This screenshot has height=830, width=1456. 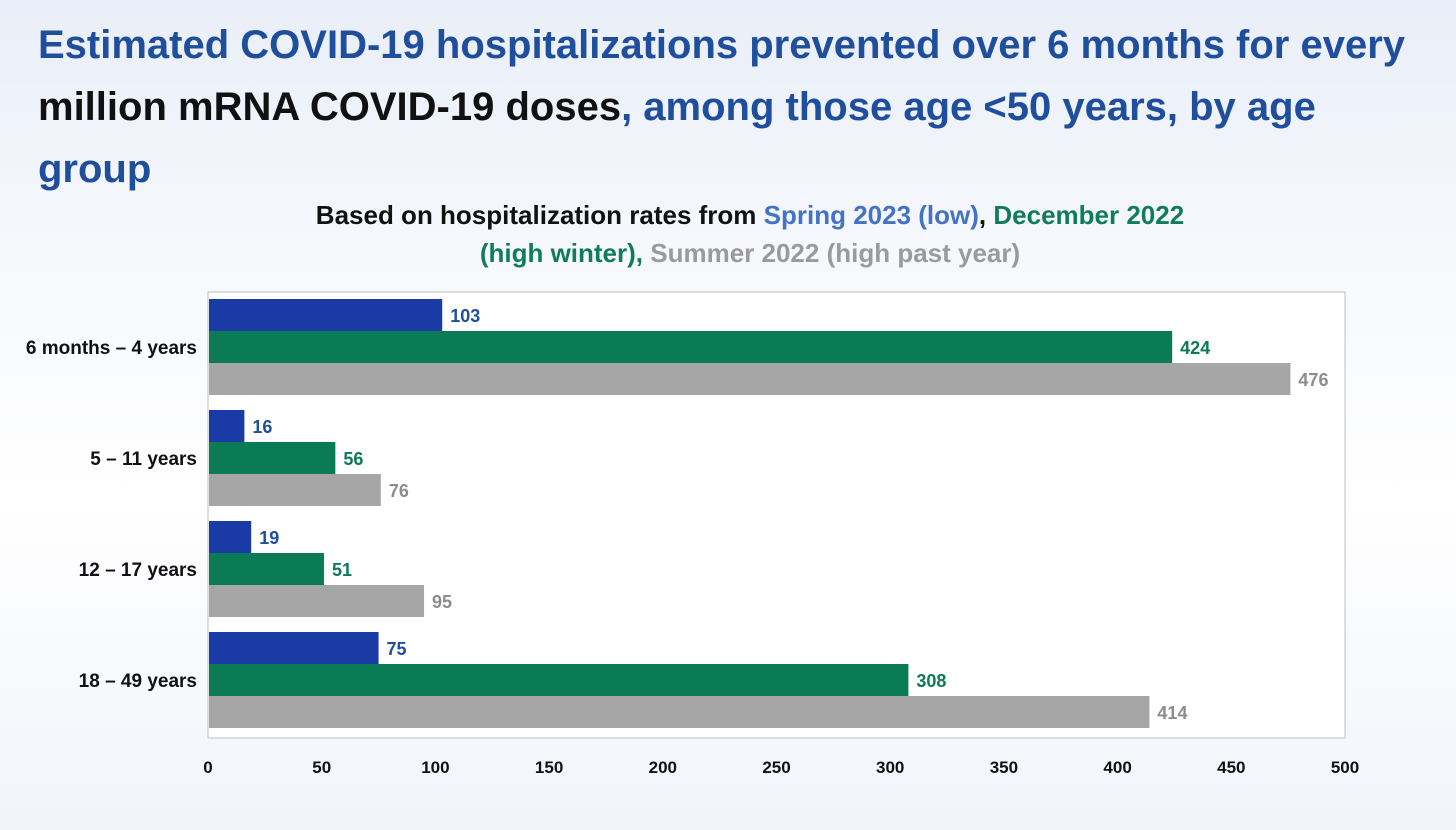 I want to click on data-label-0-2: 476, so click(x=1313, y=380).